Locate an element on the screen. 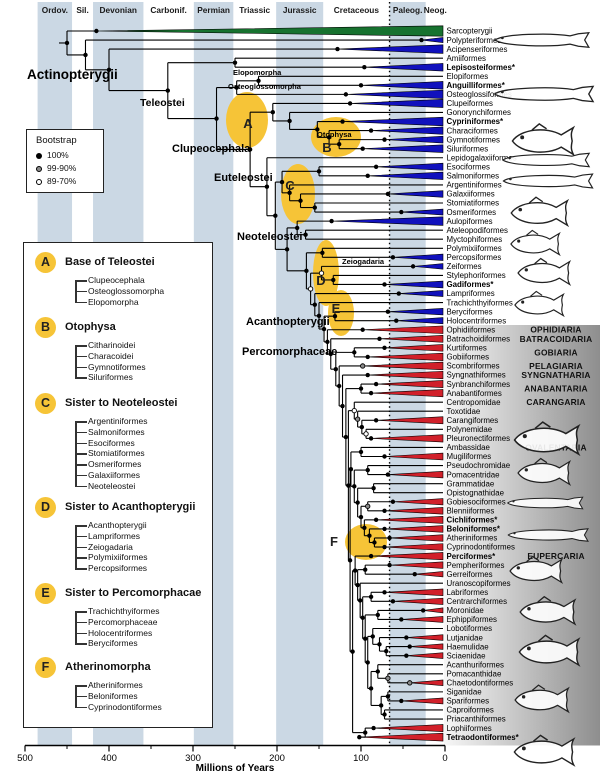 The image size is (600, 776). mini-tree-item: Acanthopterygii is located at coordinates (143, 525).